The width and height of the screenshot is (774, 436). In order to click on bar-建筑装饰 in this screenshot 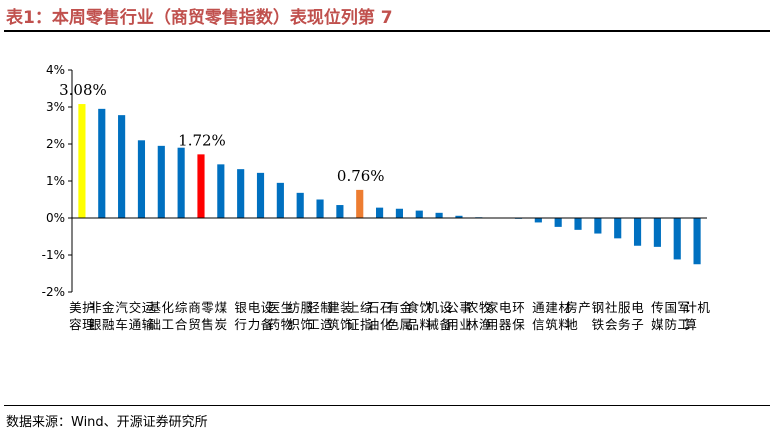, I will do `click(340, 211)`.